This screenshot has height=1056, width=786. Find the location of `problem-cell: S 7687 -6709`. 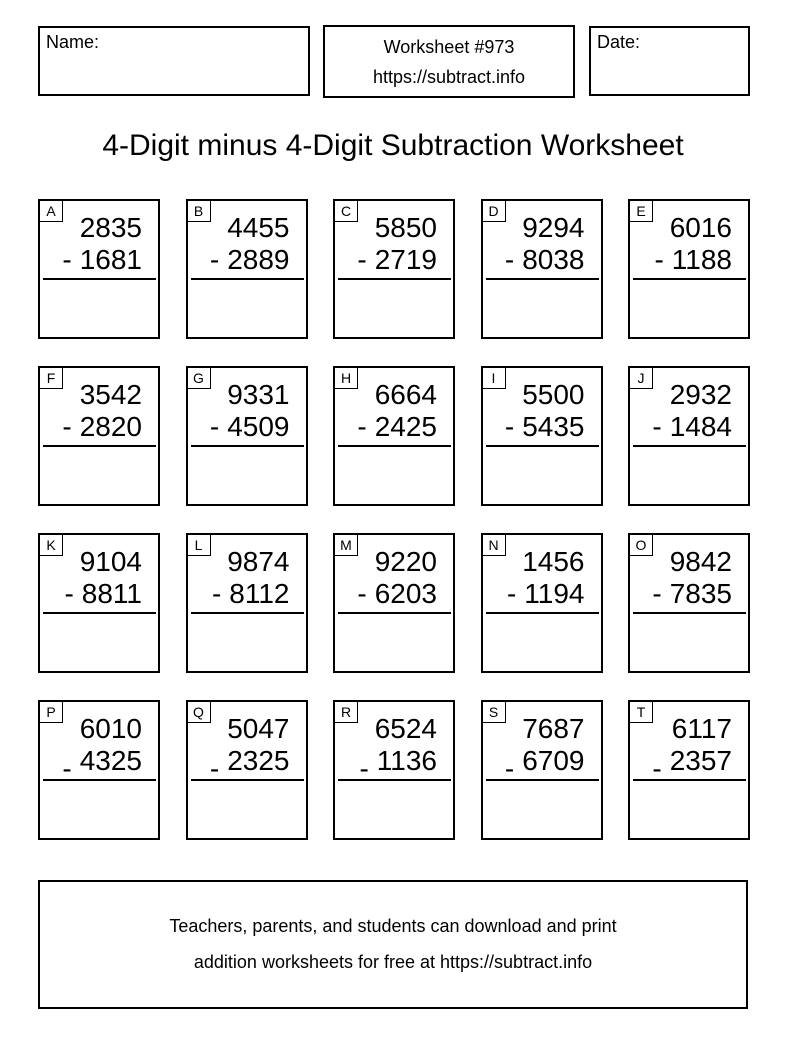

problem-cell: S 7687 -6709 is located at coordinates (541, 770).